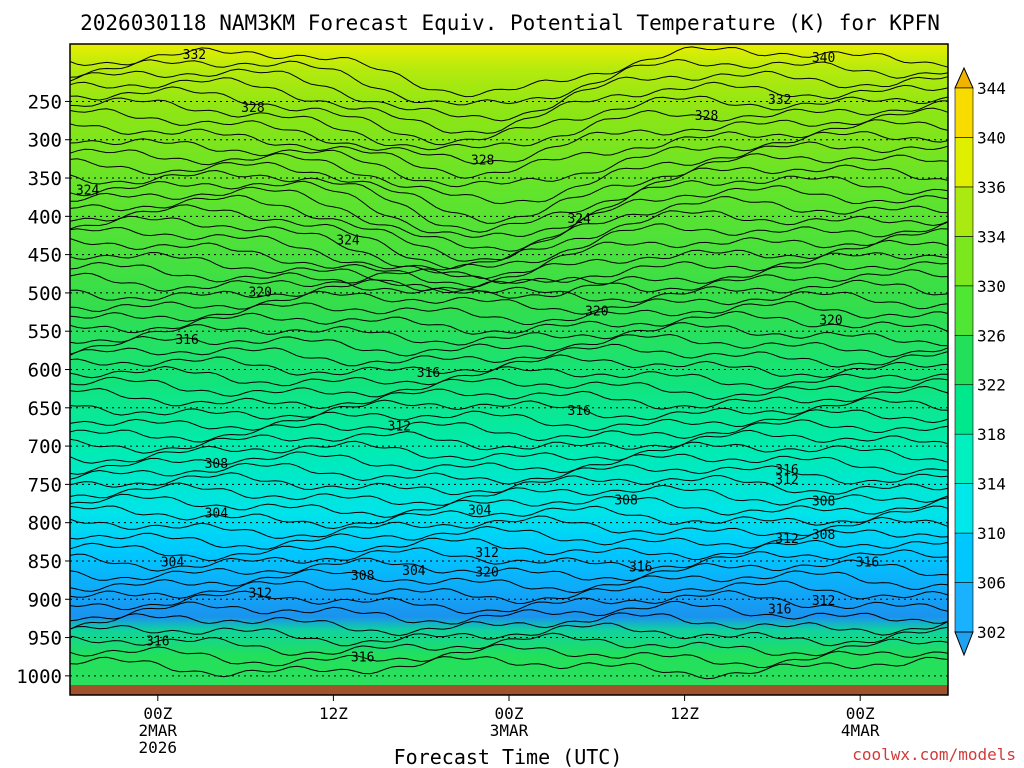  What do you see at coordinates (860, 730) in the screenshot?
I see `x-tick-label: 4MAR` at bounding box center [860, 730].